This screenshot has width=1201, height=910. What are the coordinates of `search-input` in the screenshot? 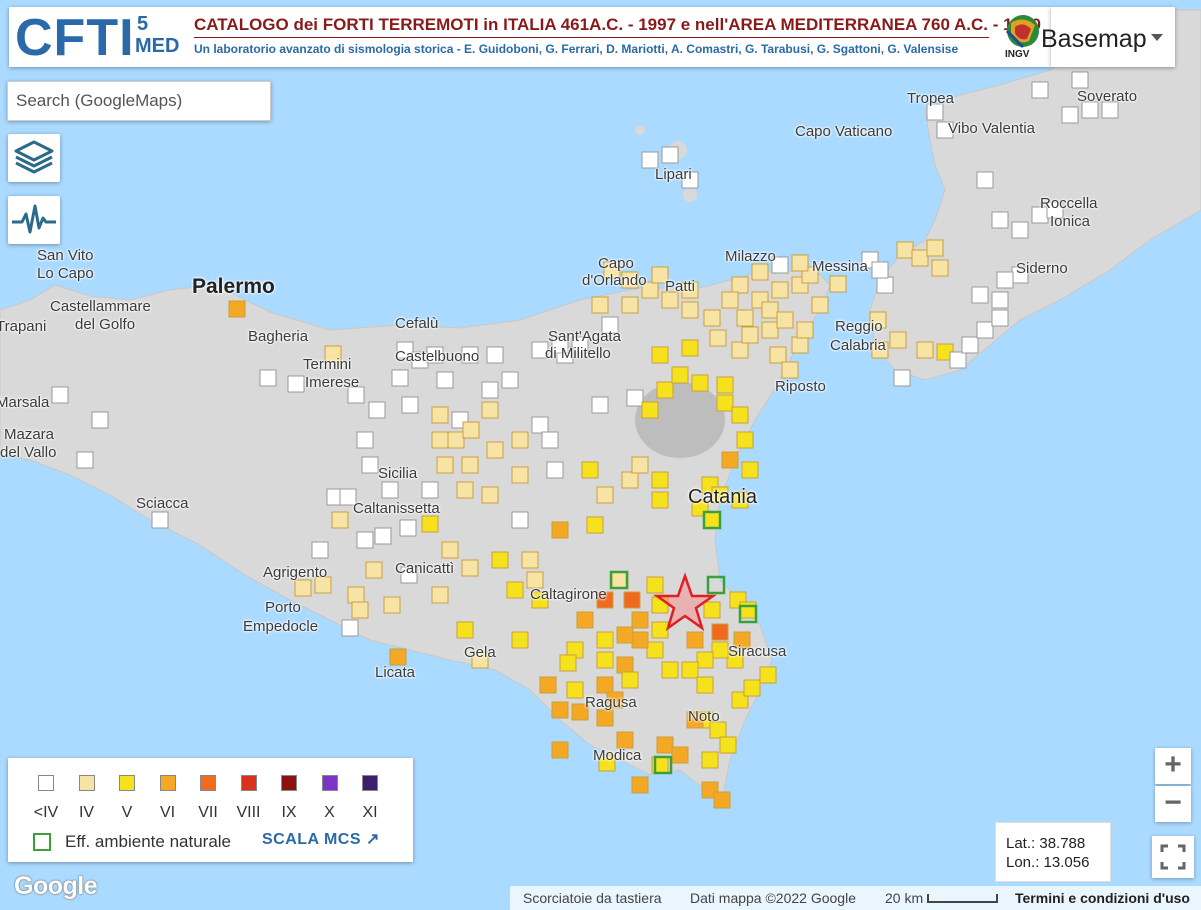 It's located at (139, 101).